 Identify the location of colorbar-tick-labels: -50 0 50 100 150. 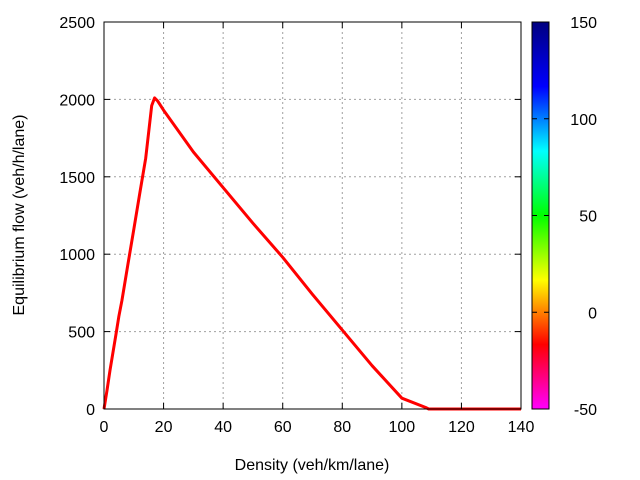
(583, 217).